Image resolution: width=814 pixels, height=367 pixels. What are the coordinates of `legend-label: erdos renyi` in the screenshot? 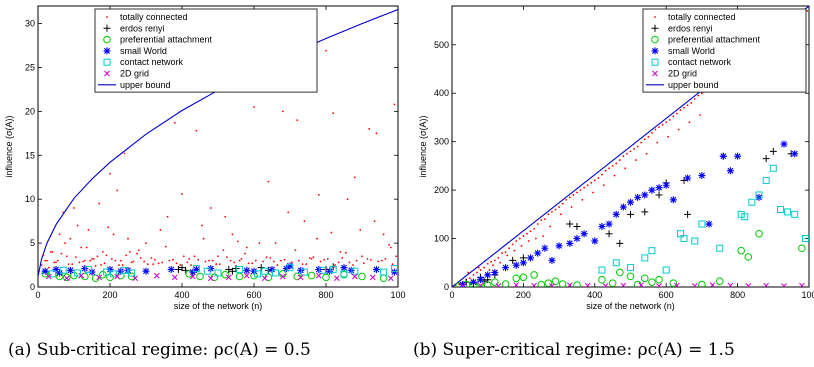 It's located at (690, 28).